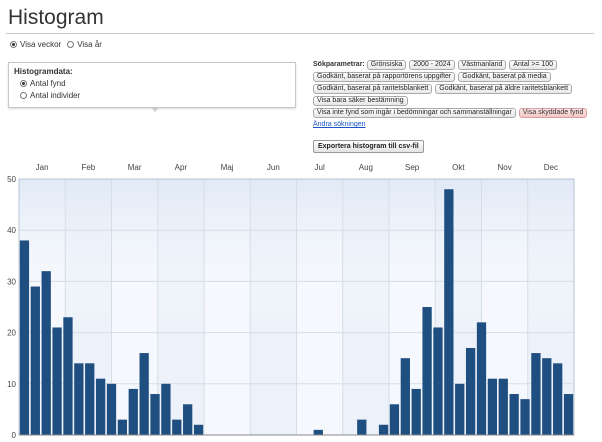 The height and width of the screenshot is (442, 602). I want to click on view-years-label: Visa år, so click(89, 44).